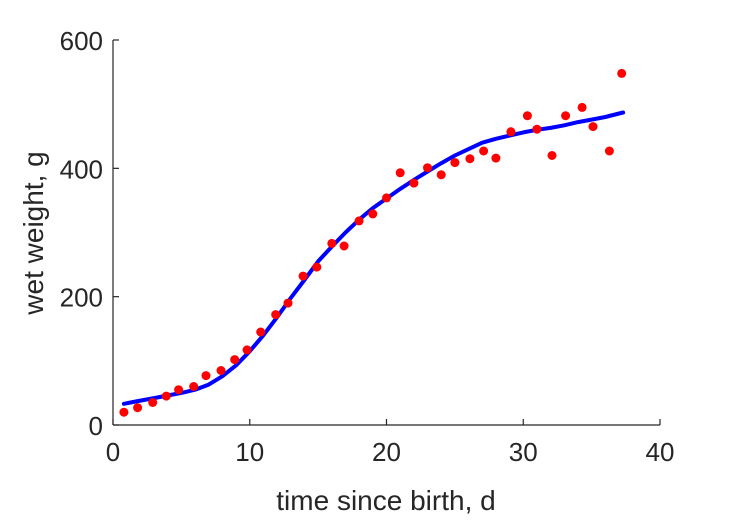 This screenshot has height=526, width=729. I want to click on x-axis-label: time since birth, d, so click(385, 500).